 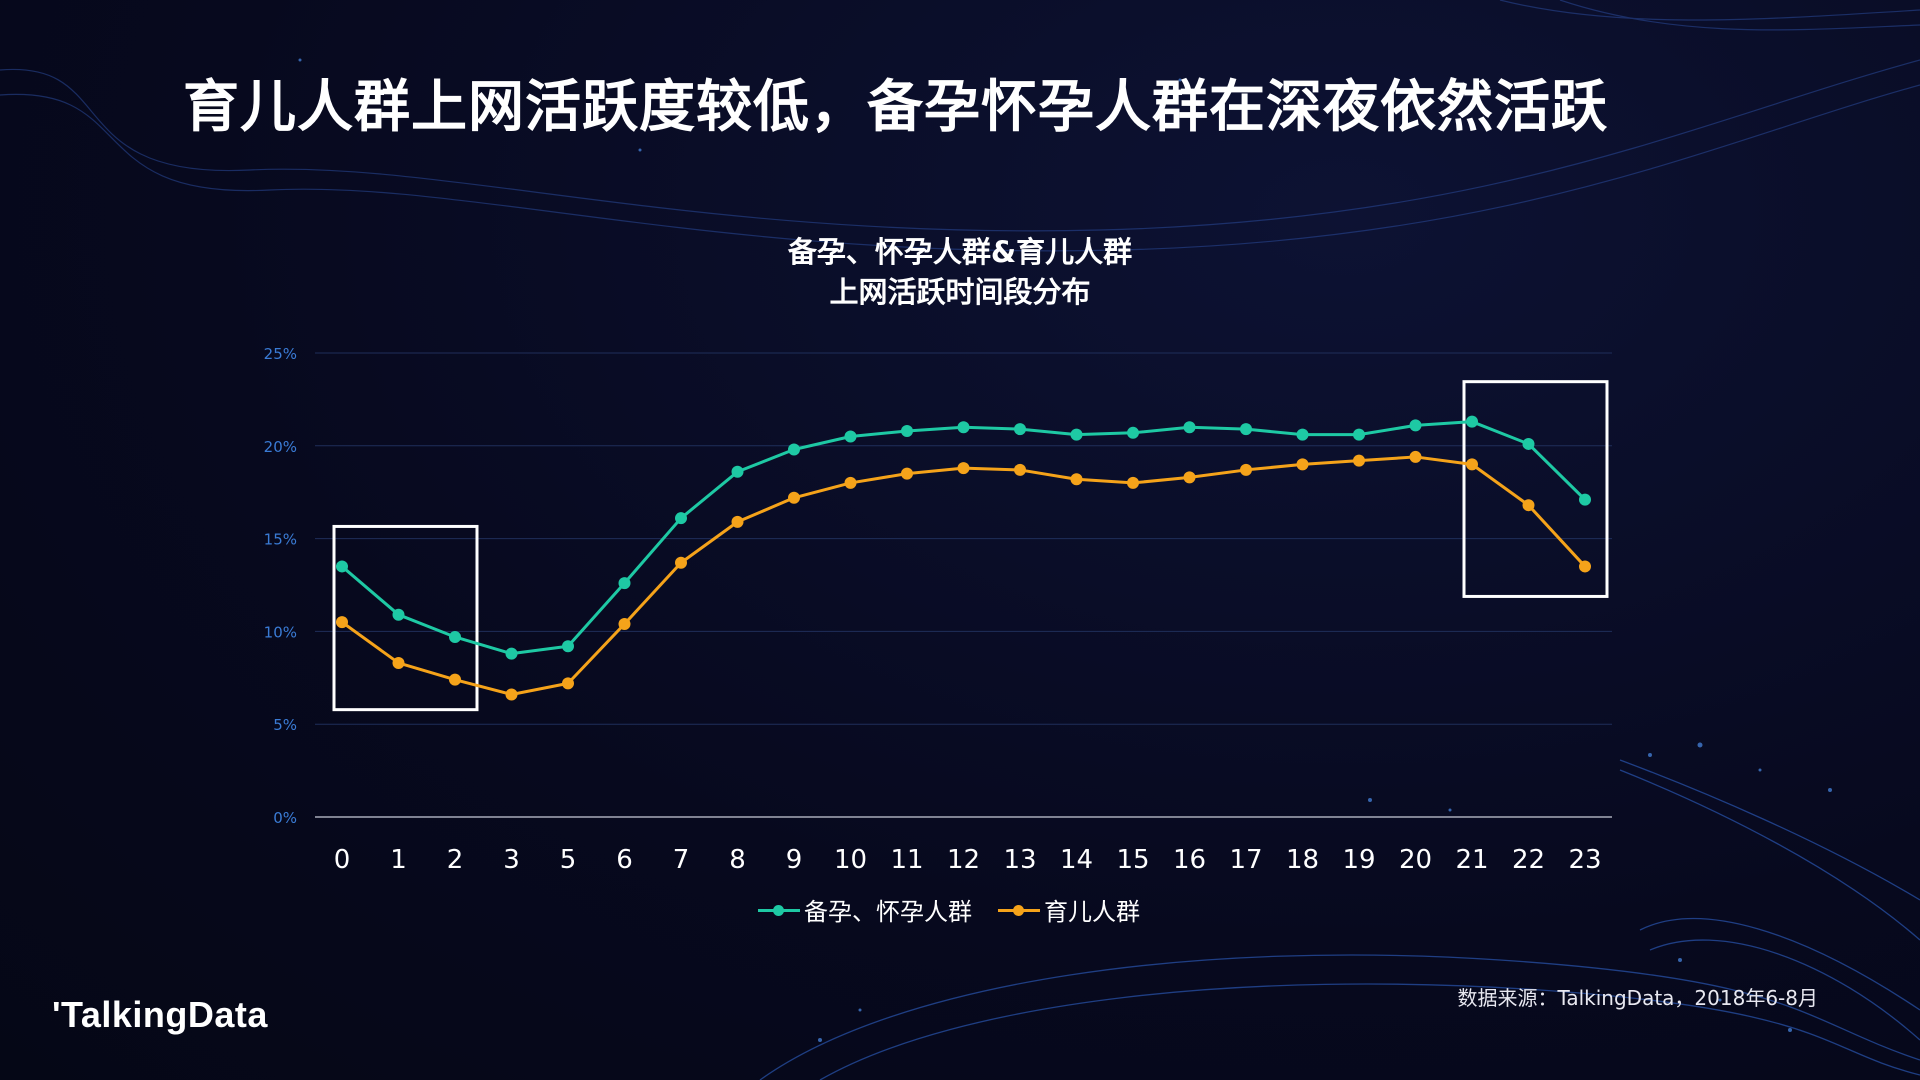 I want to click on x-tick-label: 16, so click(x=1189, y=860).